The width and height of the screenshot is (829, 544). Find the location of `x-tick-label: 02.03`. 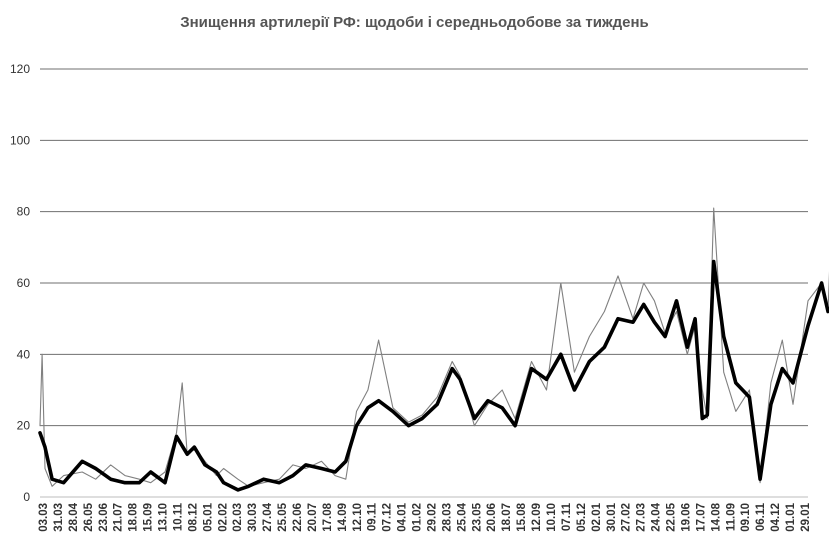

x-tick-label: 02.03 is located at coordinates (238, 517).